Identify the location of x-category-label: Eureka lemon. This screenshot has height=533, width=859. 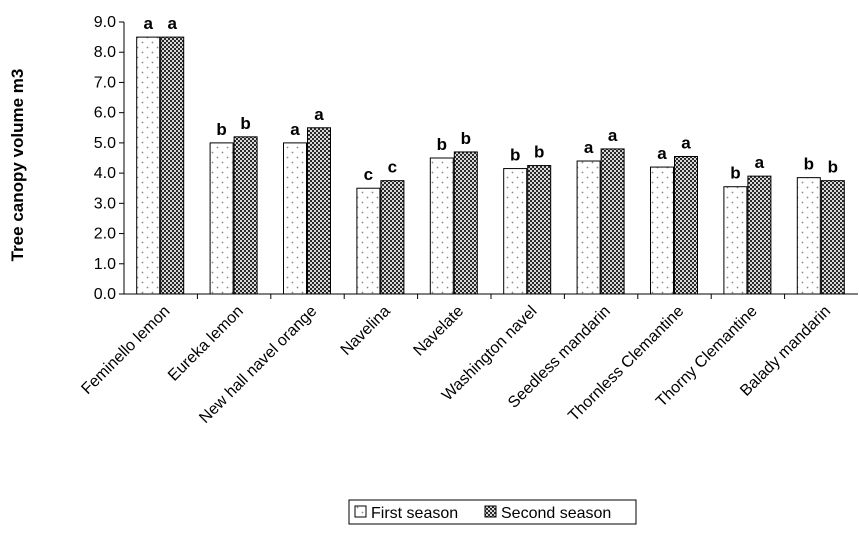
(206, 344).